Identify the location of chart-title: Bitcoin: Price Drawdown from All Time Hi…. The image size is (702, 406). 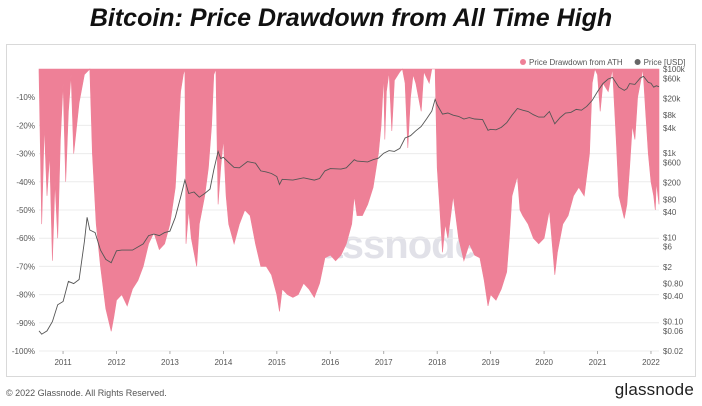
(351, 18).